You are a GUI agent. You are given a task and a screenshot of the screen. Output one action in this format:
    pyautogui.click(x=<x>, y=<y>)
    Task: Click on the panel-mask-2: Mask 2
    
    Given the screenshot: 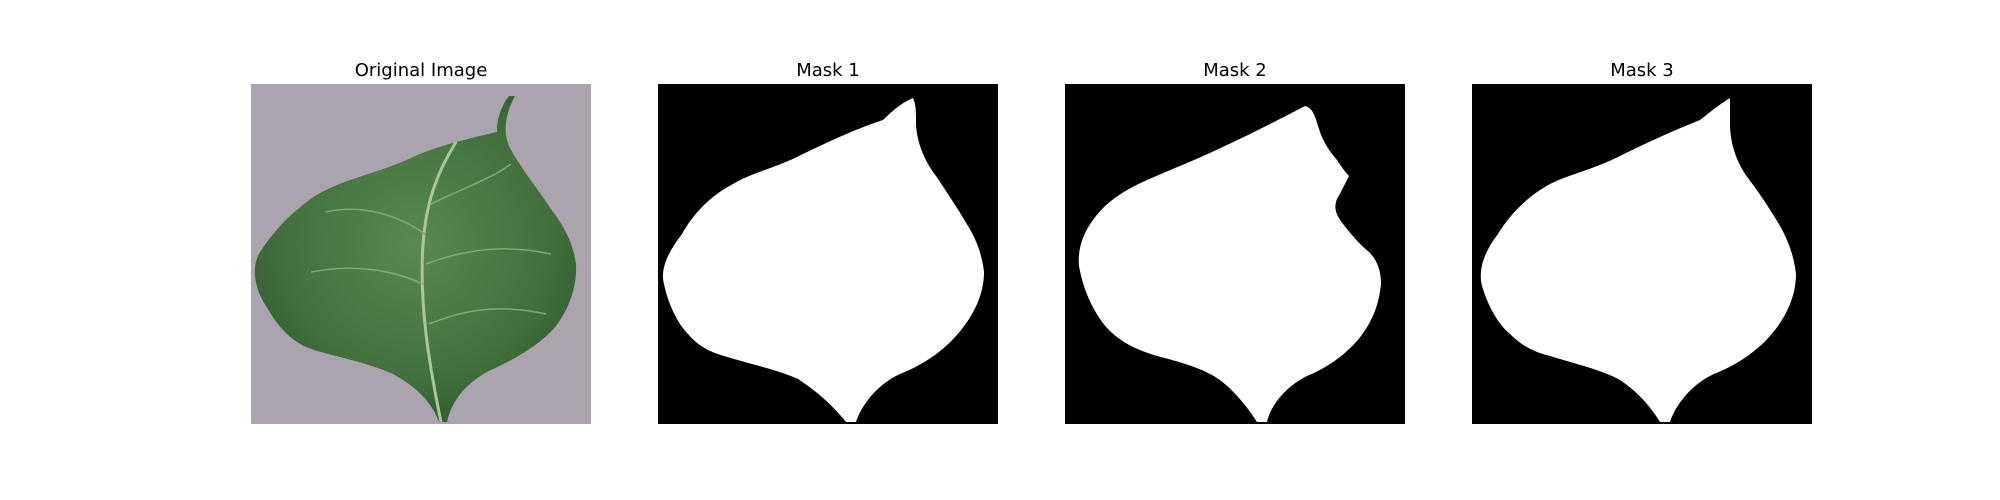 What is the action you would take?
    pyautogui.click(x=1235, y=241)
    